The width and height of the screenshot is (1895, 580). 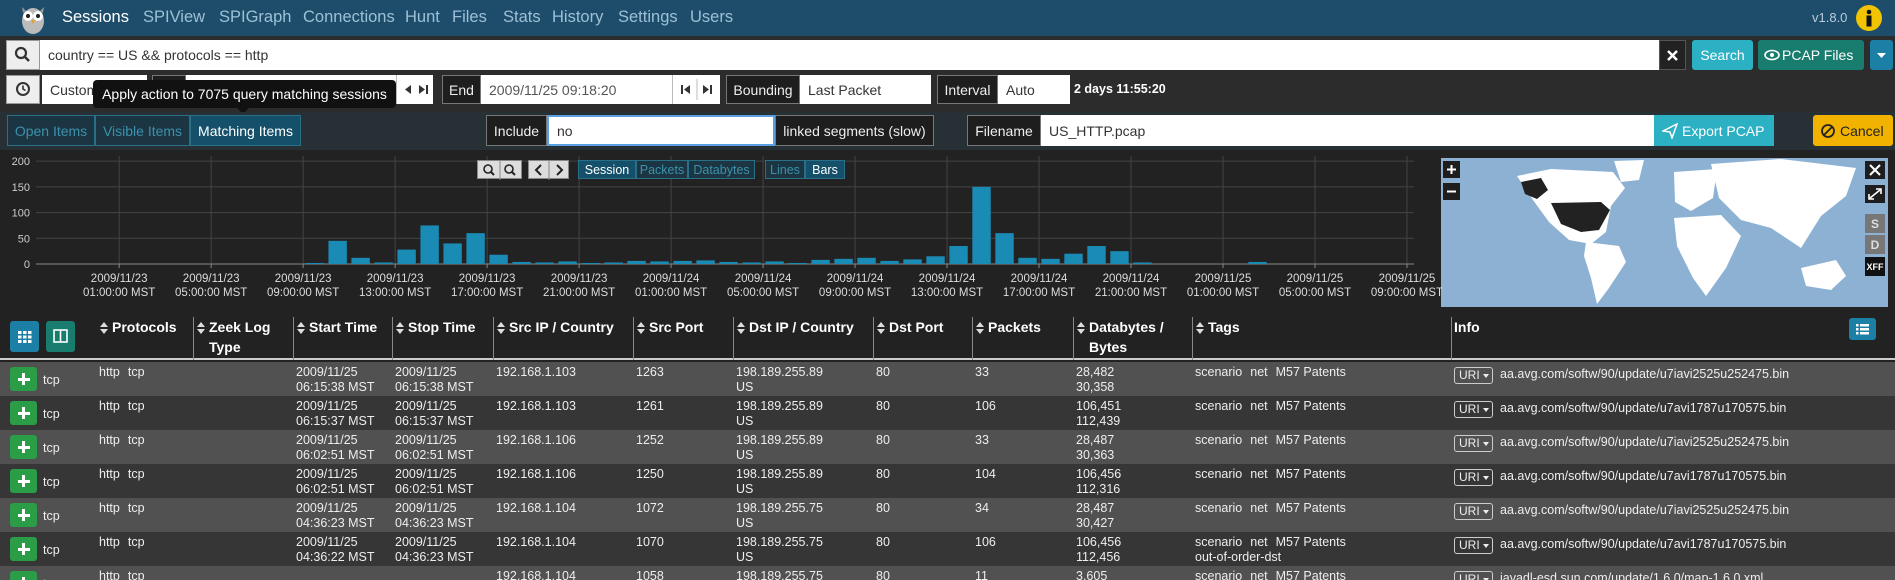 I want to click on selection-tab: Open Items, so click(x=51, y=130).